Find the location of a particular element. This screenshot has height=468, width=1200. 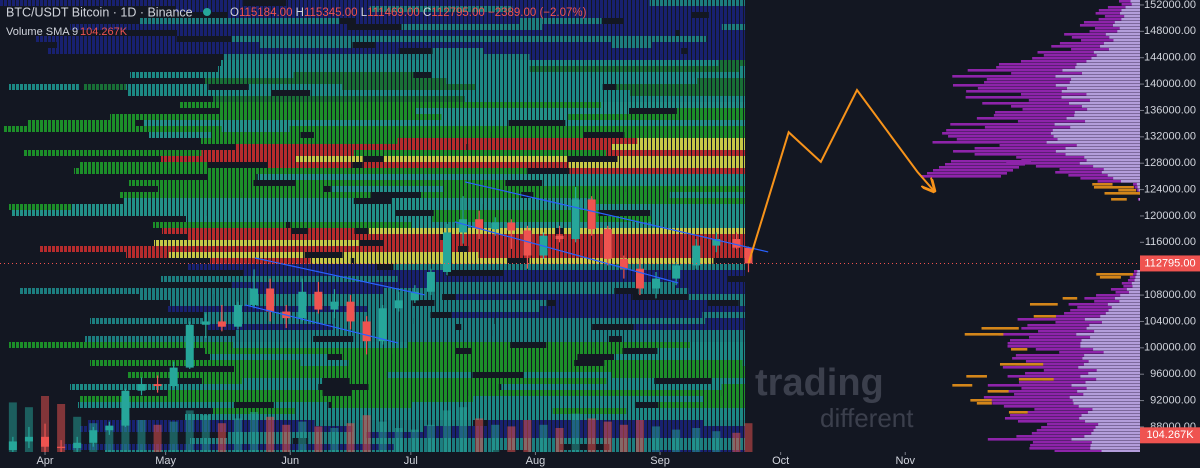

volume-sma-box is located at coordinates (1170, 435).